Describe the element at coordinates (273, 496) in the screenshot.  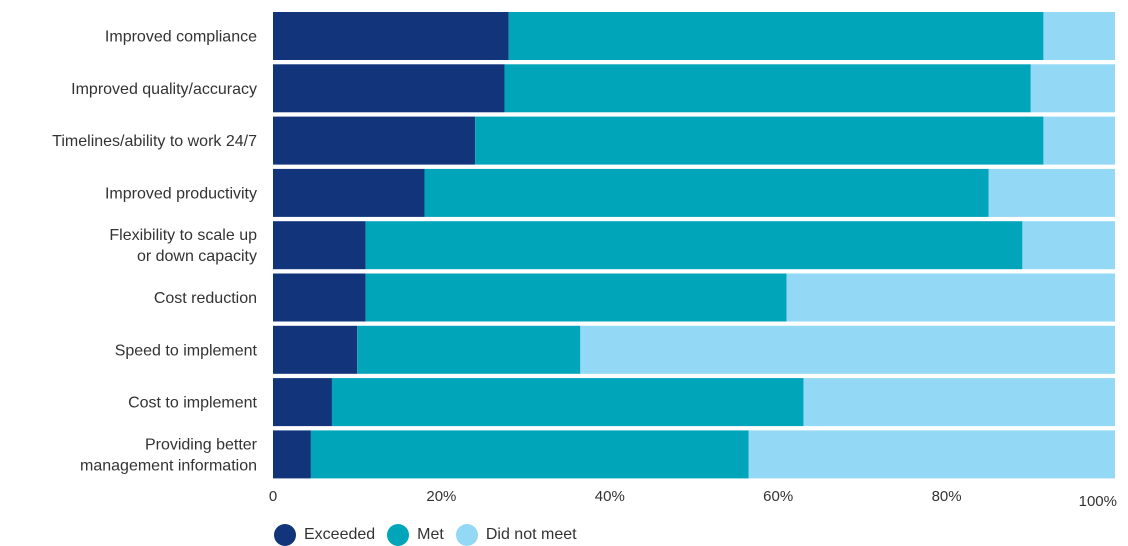
I see `x-tick-label: 0` at that location.